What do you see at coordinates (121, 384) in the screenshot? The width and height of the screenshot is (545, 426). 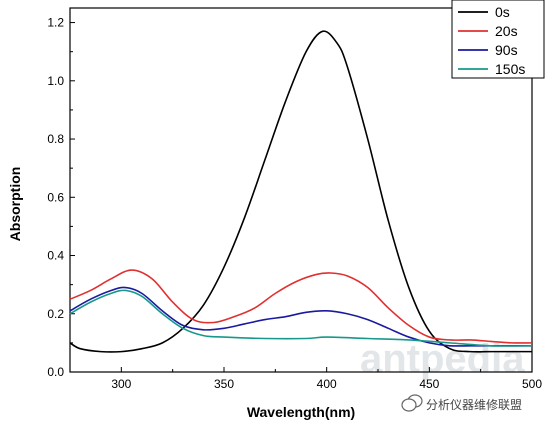 I see `x-tick-label: 300` at bounding box center [121, 384].